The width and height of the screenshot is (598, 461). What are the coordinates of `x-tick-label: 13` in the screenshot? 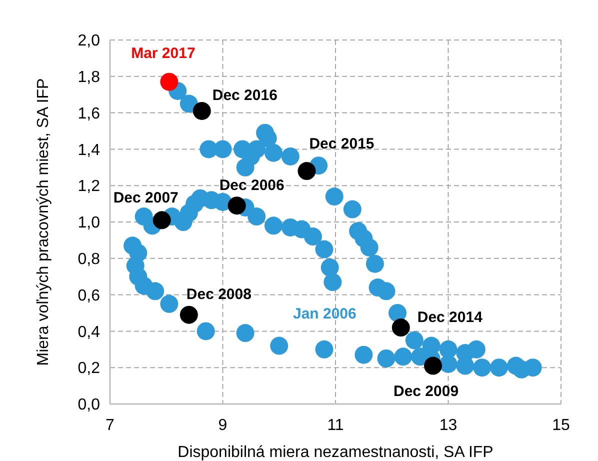 It's located at (448, 425).